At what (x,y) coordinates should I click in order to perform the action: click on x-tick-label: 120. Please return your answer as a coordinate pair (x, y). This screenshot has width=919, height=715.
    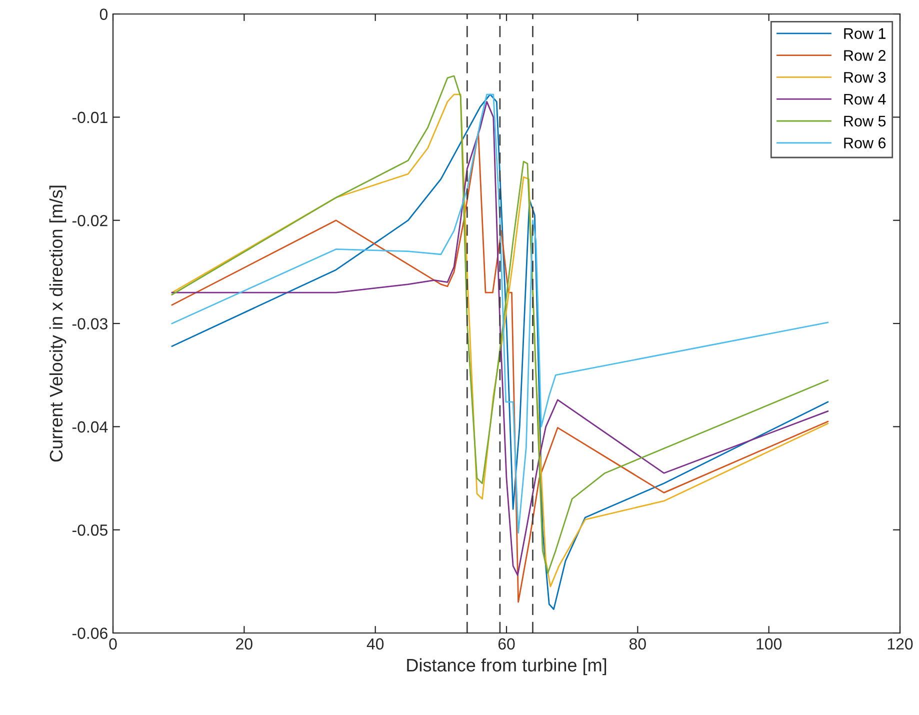
    Looking at the image, I should click on (900, 644).